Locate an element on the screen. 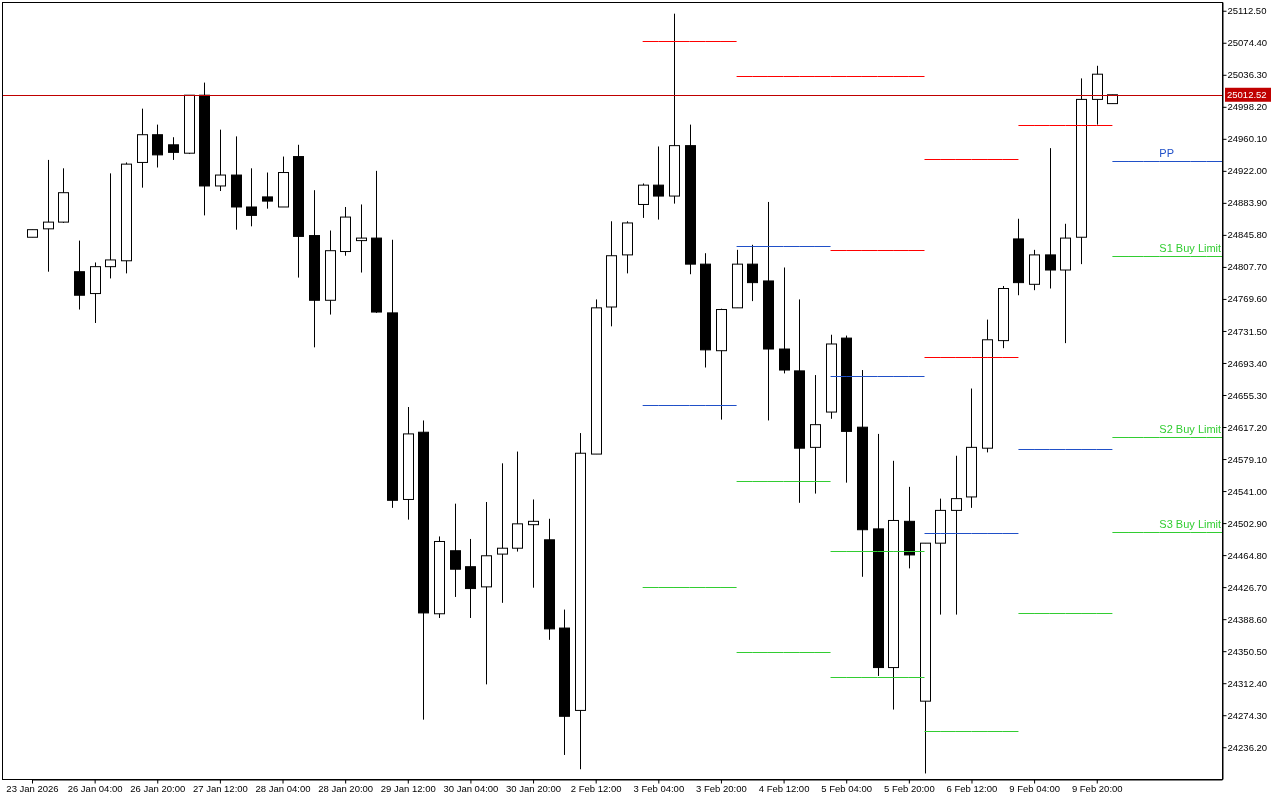 This screenshot has height=800, width=1280. series-label: S1 Buy Limit is located at coordinates (1190, 247).